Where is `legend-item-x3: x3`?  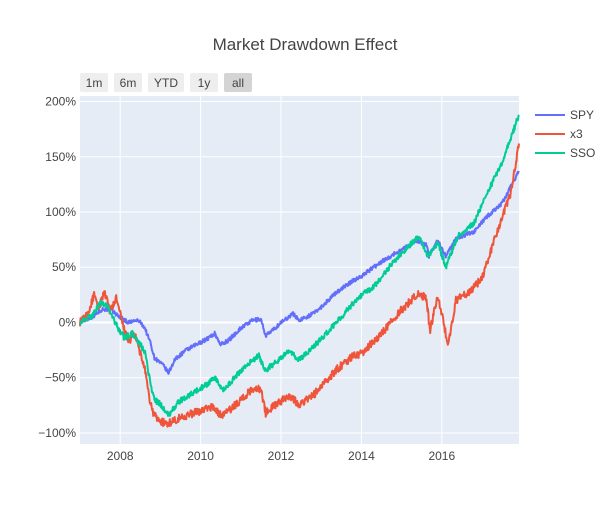 legend-item-x3: x3 is located at coordinates (559, 134).